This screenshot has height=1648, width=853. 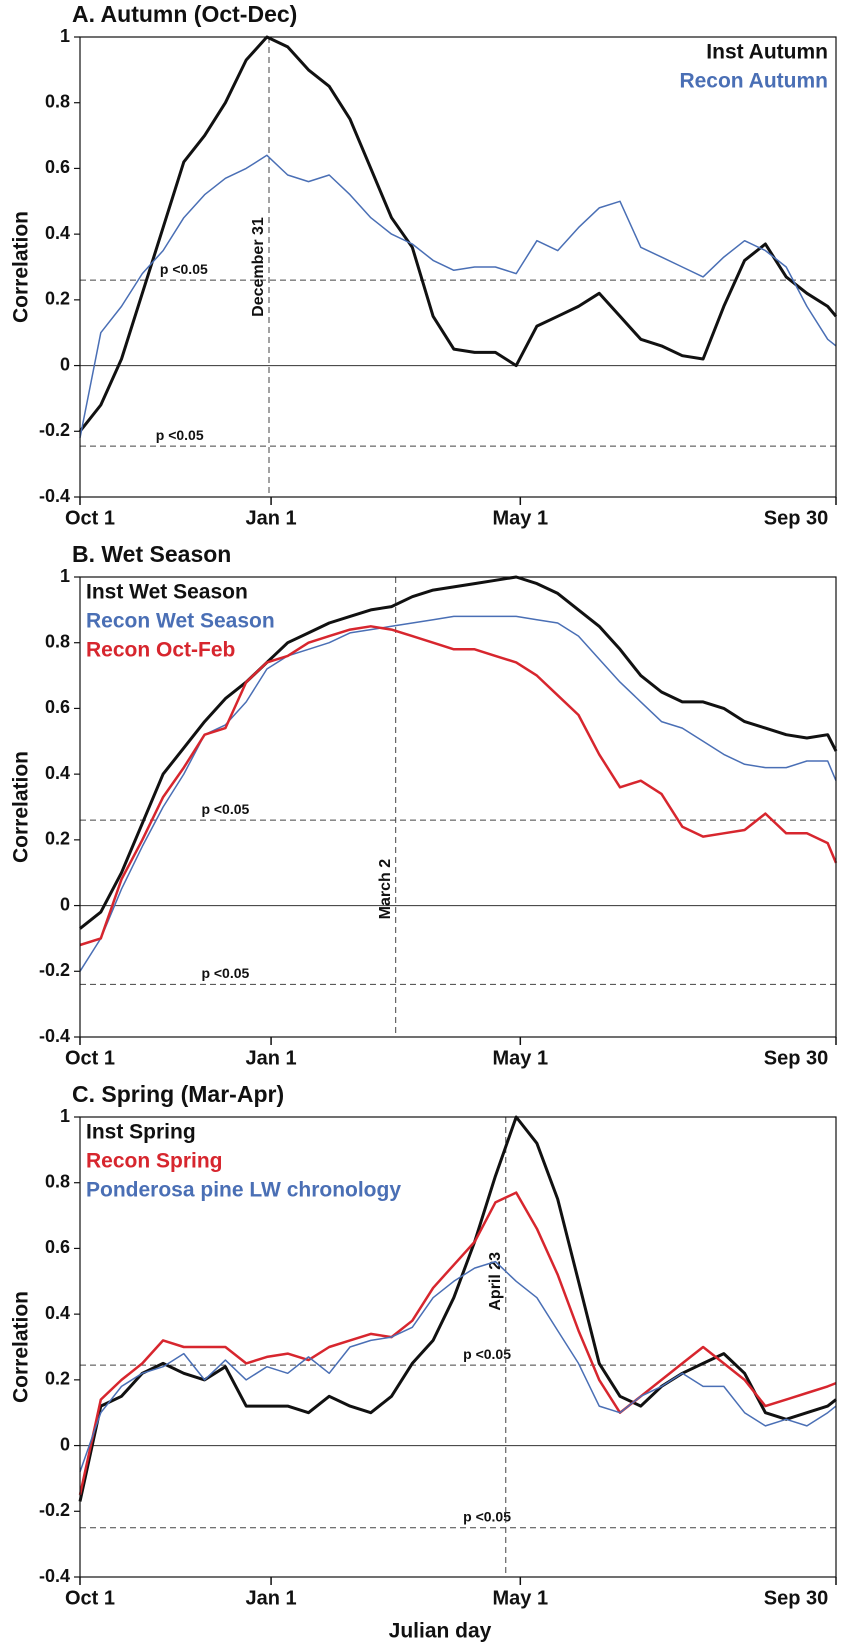 What do you see at coordinates (151, 554) in the screenshot?
I see `panel-title: B. Wet Season` at bounding box center [151, 554].